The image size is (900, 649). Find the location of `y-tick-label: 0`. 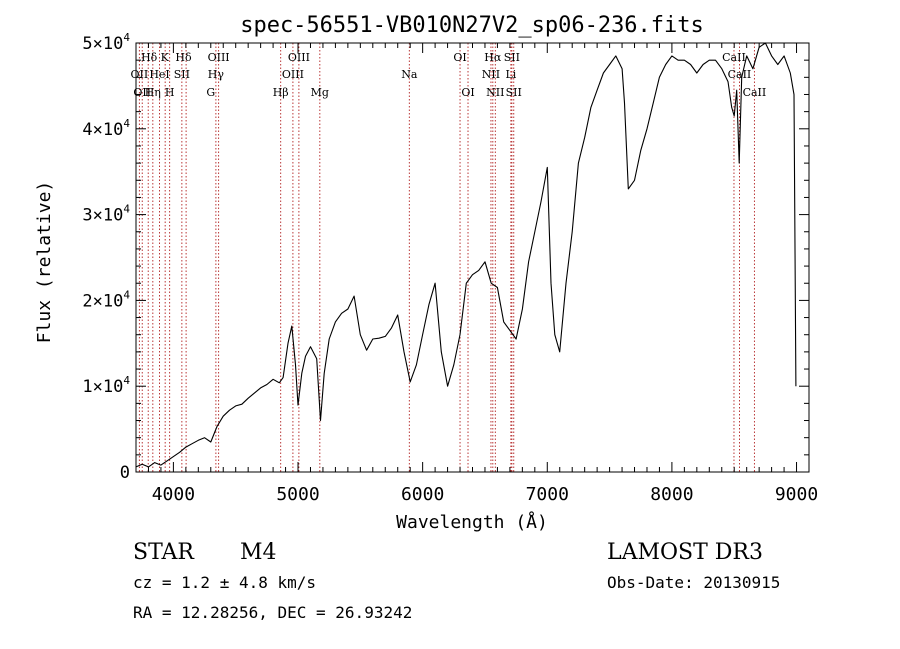

y-tick-label: 0 is located at coordinates (125, 473).